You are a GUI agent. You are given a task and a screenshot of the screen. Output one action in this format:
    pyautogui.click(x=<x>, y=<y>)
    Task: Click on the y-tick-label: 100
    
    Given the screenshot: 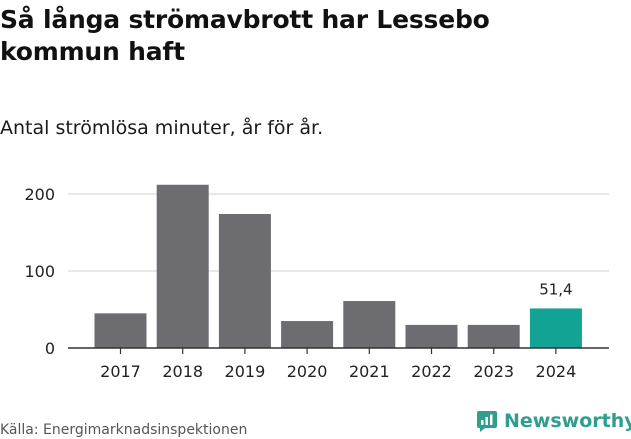 What is the action you would take?
    pyautogui.click(x=39, y=271)
    